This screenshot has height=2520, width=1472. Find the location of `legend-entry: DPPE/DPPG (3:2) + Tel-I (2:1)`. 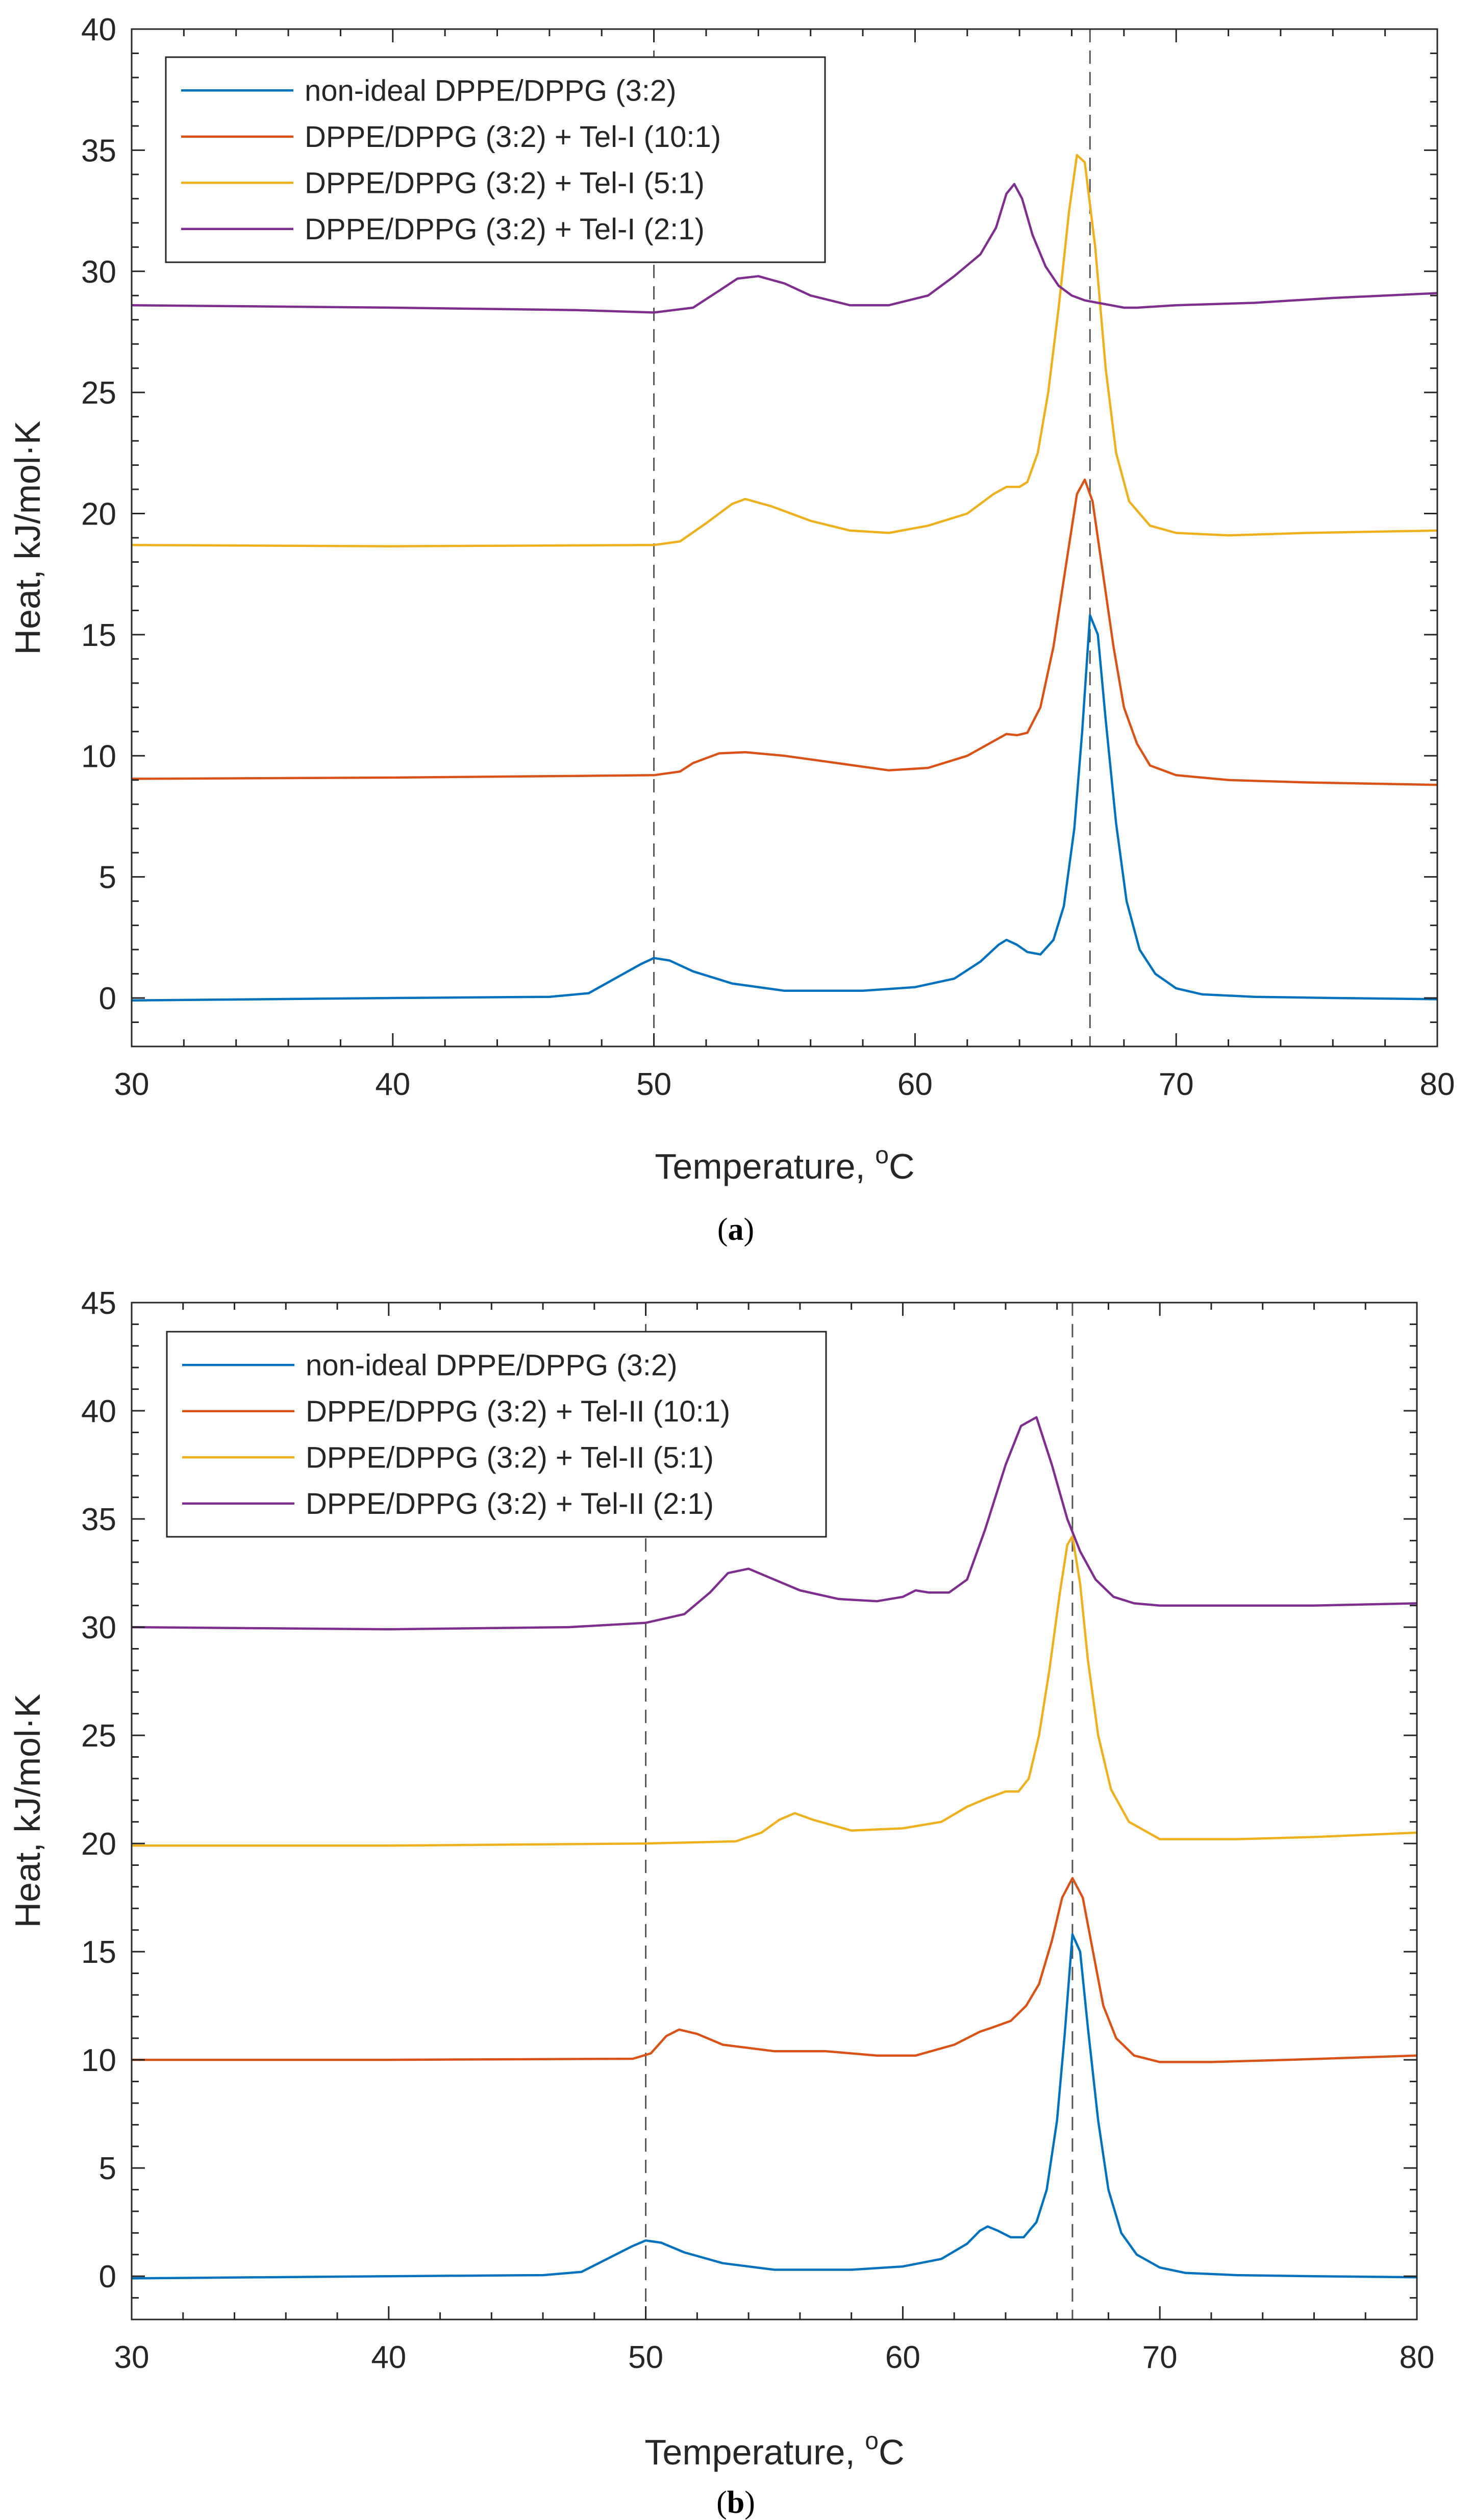

legend-entry: DPPE/DPPG (3:2) + Tel-I (2:1) is located at coordinates (505, 230).